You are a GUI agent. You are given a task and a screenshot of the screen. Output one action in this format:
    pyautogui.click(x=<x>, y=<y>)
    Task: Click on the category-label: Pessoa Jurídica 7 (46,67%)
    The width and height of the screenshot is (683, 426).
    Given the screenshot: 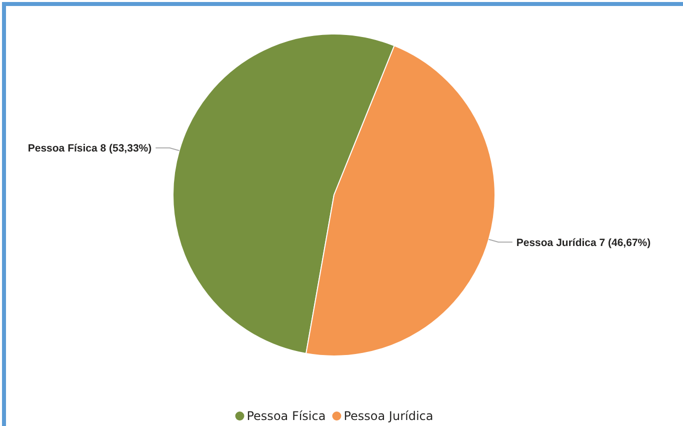 What is the action you would take?
    pyautogui.click(x=583, y=242)
    